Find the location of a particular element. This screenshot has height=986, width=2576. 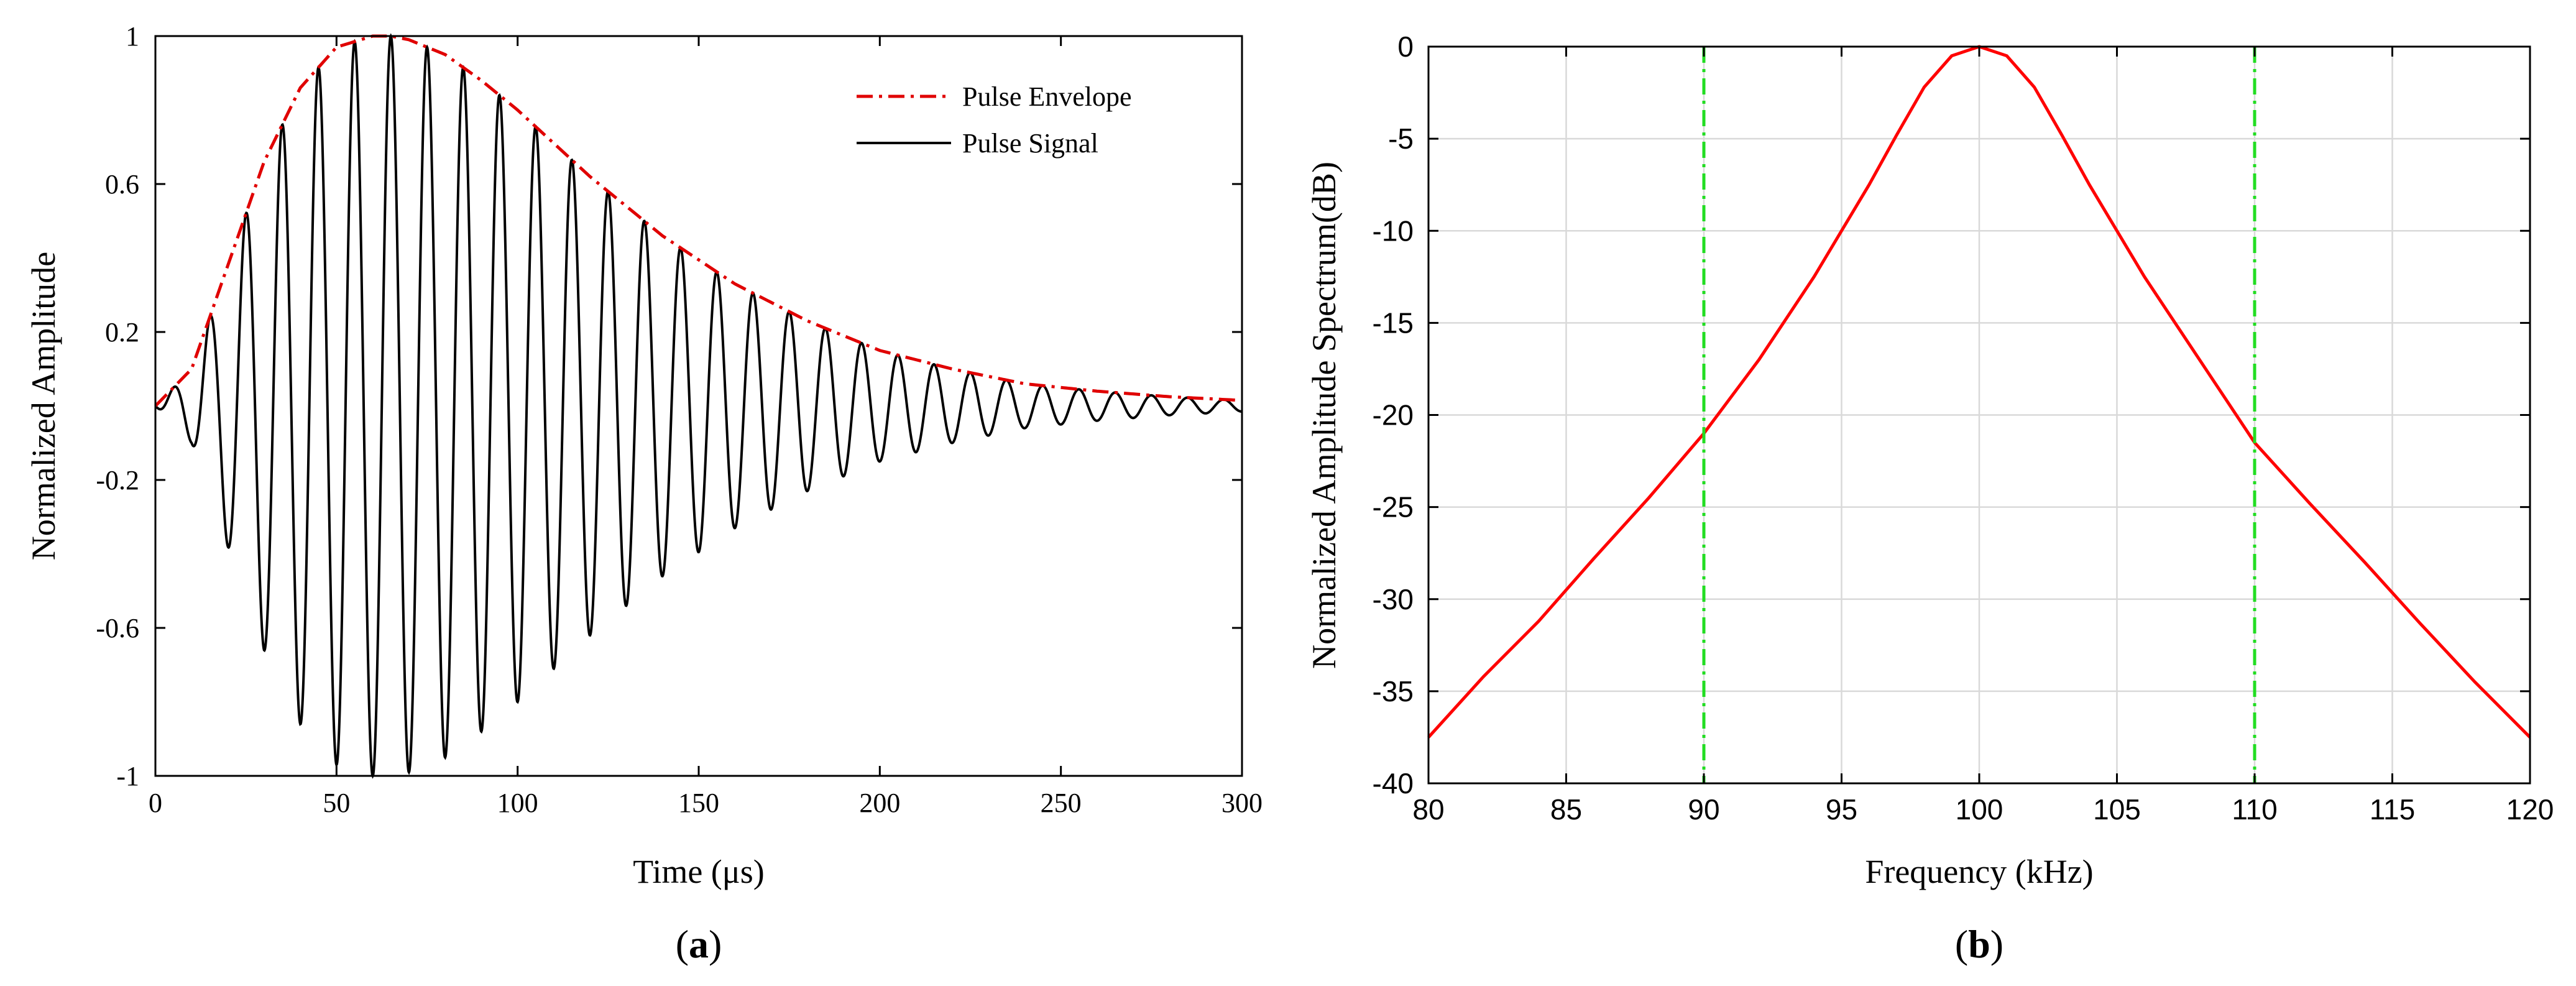

panel-a-x-axis-label: Time (μs) is located at coordinates (699, 871).